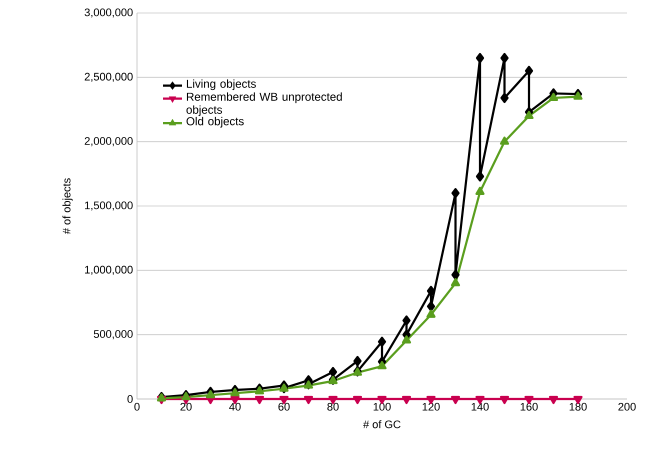  I want to click on x-tick-label: 40, so click(235, 406).